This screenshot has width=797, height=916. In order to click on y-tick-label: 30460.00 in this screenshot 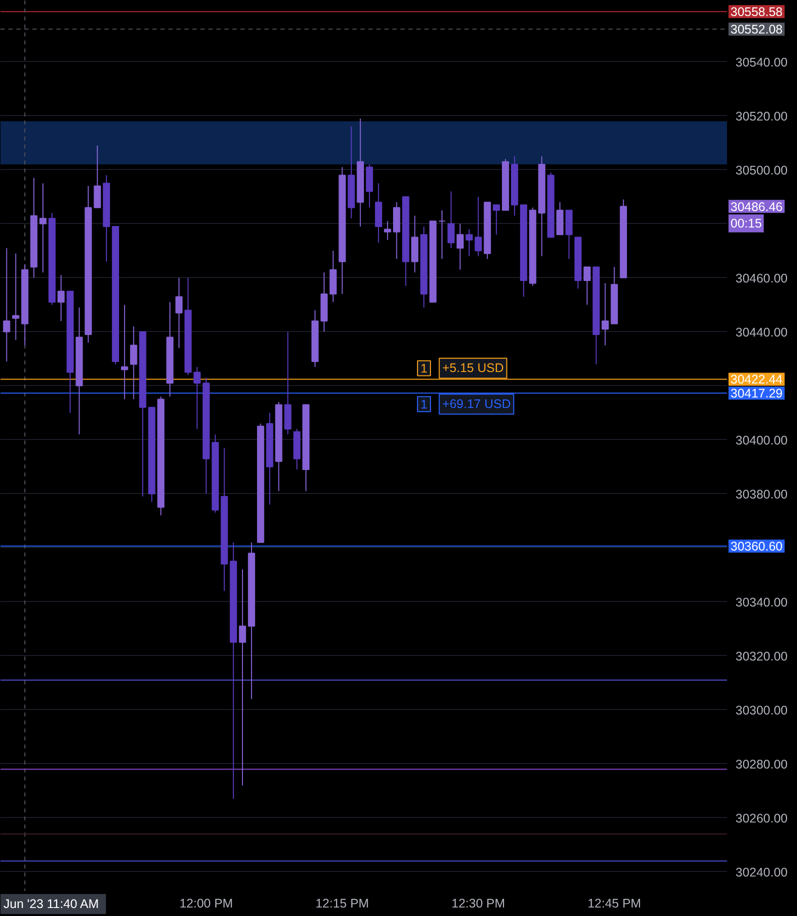, I will do `click(762, 278)`.